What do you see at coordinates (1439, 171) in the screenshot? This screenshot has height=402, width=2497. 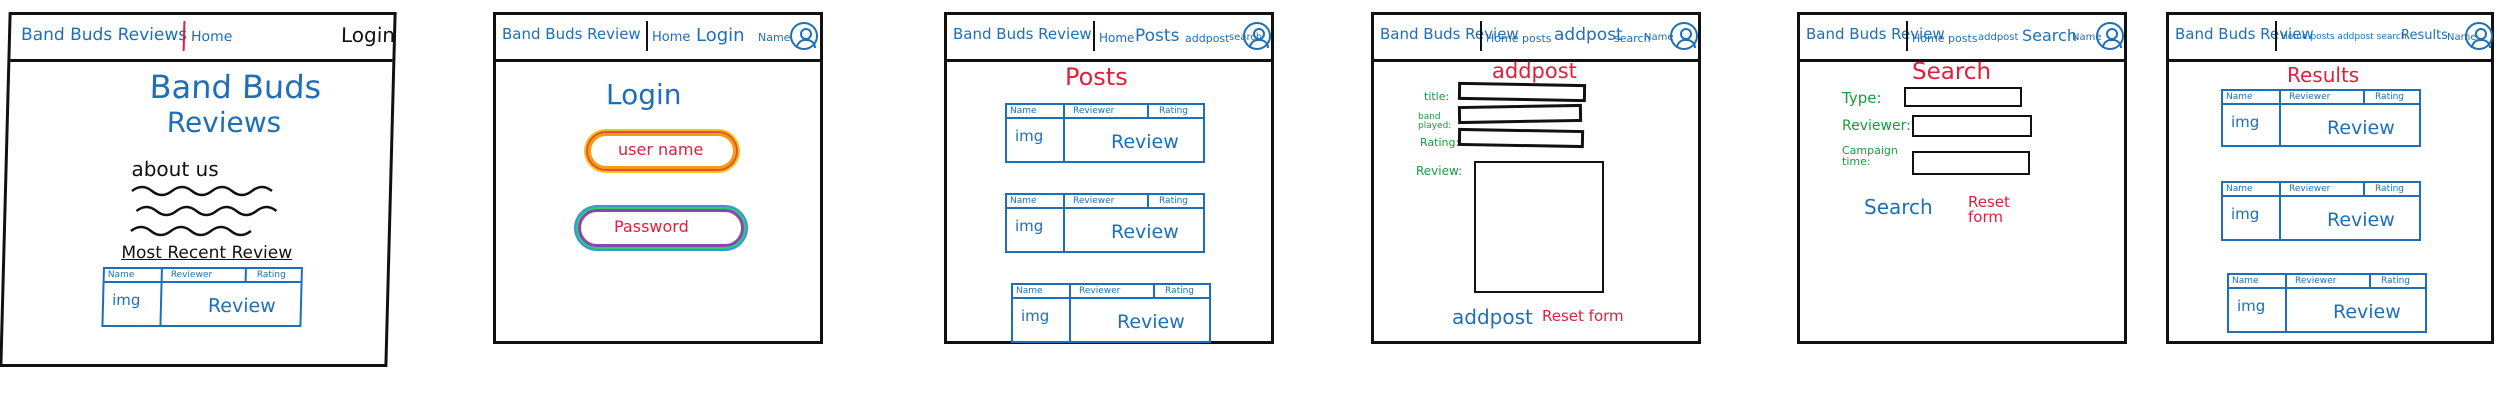 I see `review-label: Review:` at bounding box center [1439, 171].